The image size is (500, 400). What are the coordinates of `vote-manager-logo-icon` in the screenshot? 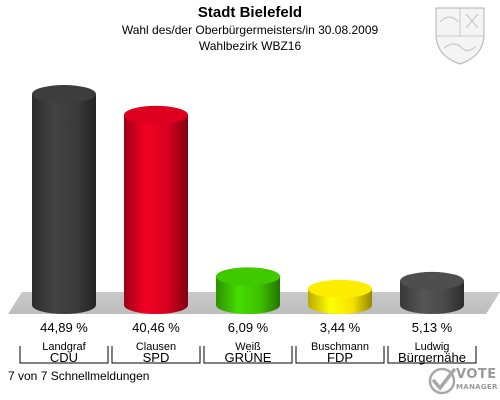 It's located at (442, 381).